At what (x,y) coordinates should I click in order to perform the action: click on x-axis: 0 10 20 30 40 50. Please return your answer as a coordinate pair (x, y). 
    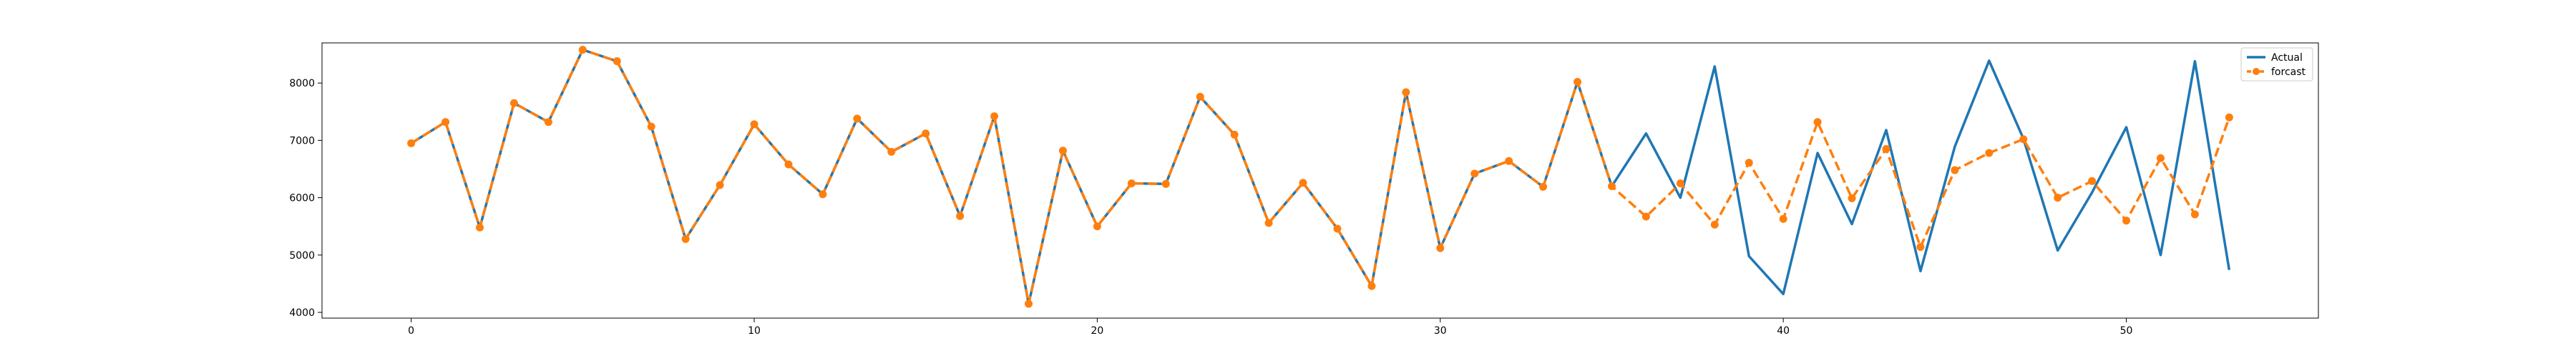
    Looking at the image, I should click on (1270, 327).